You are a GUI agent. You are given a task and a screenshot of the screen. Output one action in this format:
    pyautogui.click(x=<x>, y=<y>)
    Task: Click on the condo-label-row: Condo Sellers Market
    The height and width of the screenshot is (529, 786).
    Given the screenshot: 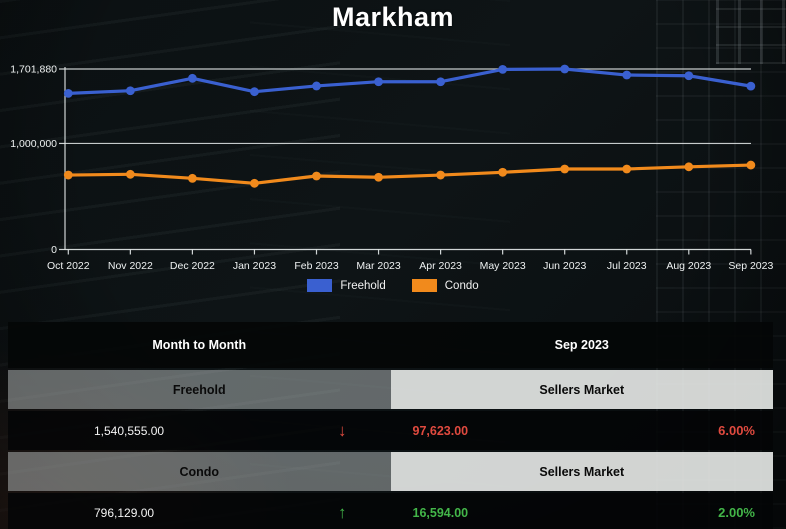 What is the action you would take?
    pyautogui.click(x=390, y=471)
    